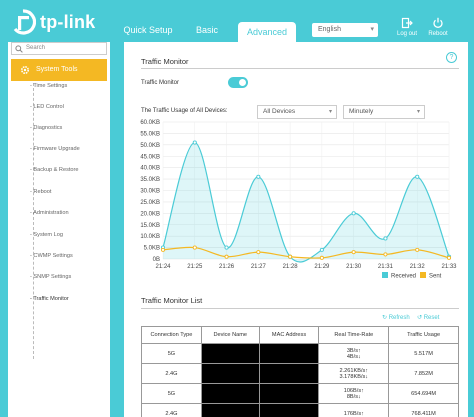  Describe the element at coordinates (150, 157) in the screenshot. I see `y-tick-label: 45.0KB` at that location.